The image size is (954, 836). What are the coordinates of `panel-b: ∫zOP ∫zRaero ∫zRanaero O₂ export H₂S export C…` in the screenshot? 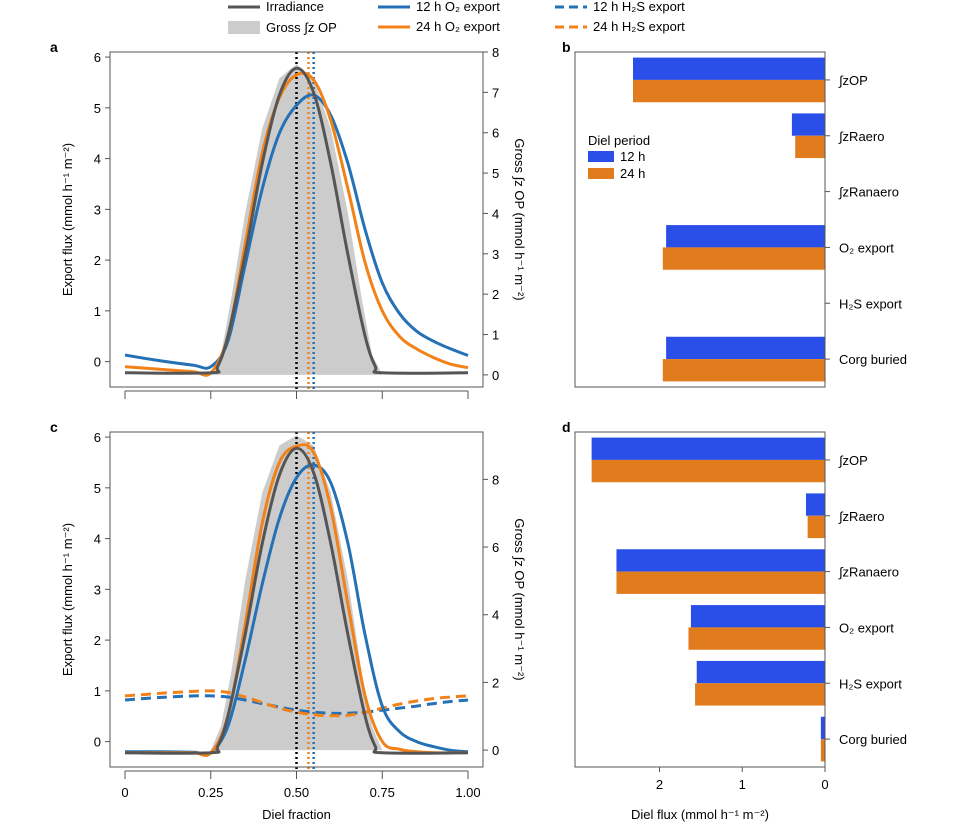 It's located at (740, 219).